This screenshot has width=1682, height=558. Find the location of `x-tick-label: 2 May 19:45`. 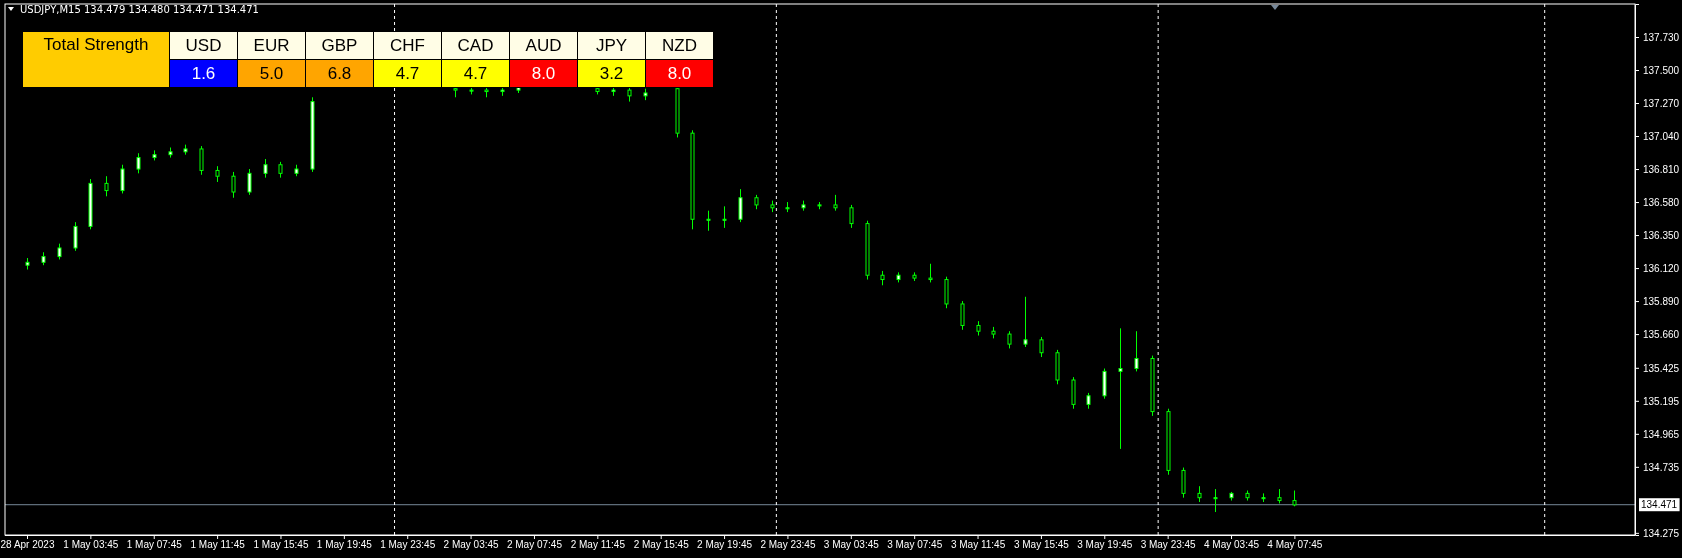

x-tick-label: 2 May 19:45 is located at coordinates (725, 545).